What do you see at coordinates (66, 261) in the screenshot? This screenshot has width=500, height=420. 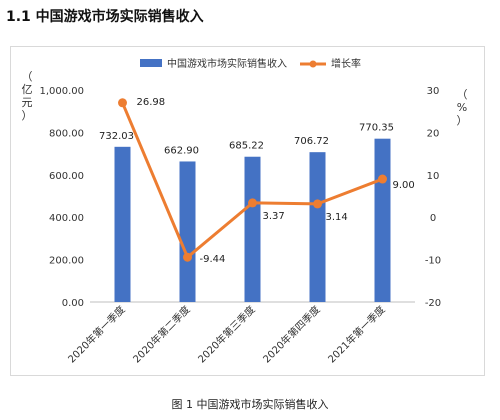 I see `left-tick-label: 200.00` at bounding box center [66, 261].